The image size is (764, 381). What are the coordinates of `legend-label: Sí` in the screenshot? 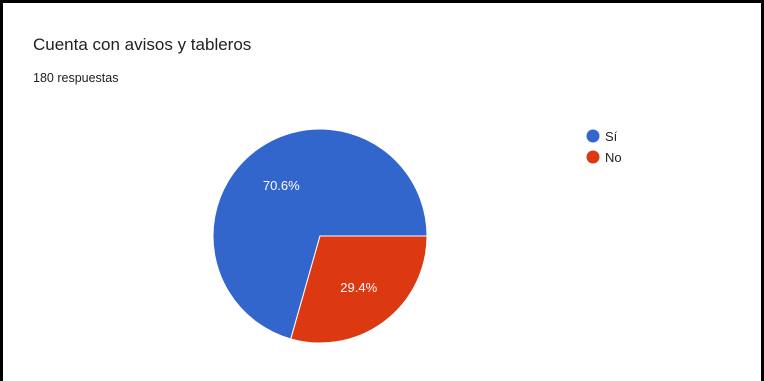 It's located at (611, 136).